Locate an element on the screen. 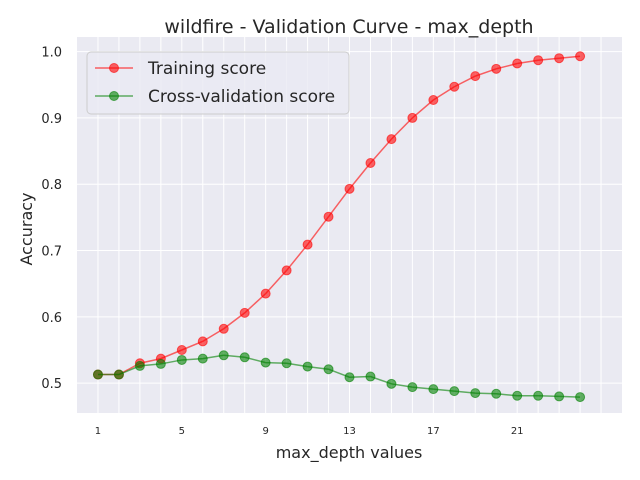 The image size is (640, 480). x-tick-label: 21 is located at coordinates (517, 431).